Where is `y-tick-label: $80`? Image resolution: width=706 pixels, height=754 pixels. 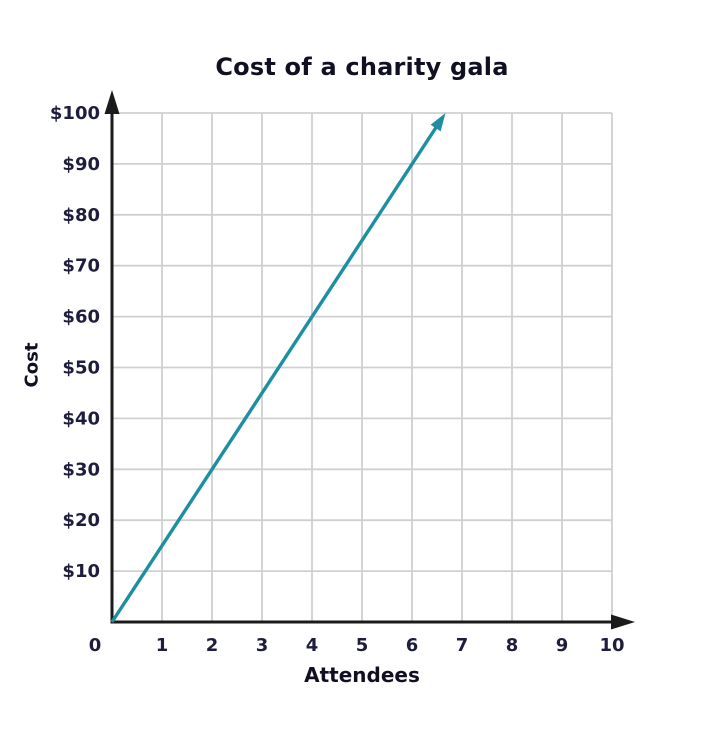 y-tick-label: $80 is located at coordinates (81, 215).